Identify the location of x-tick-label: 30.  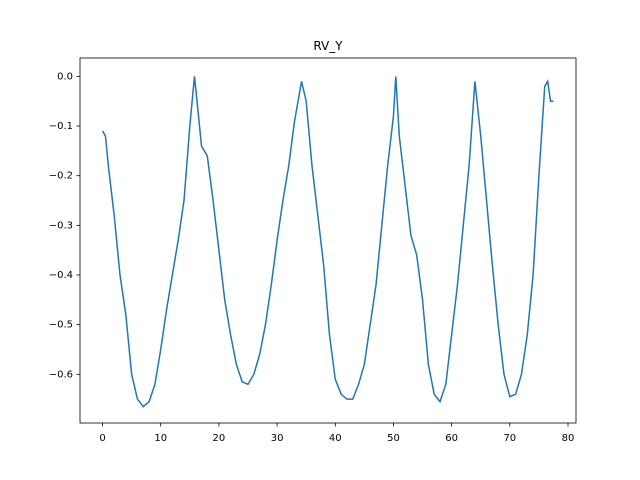
(277, 438).